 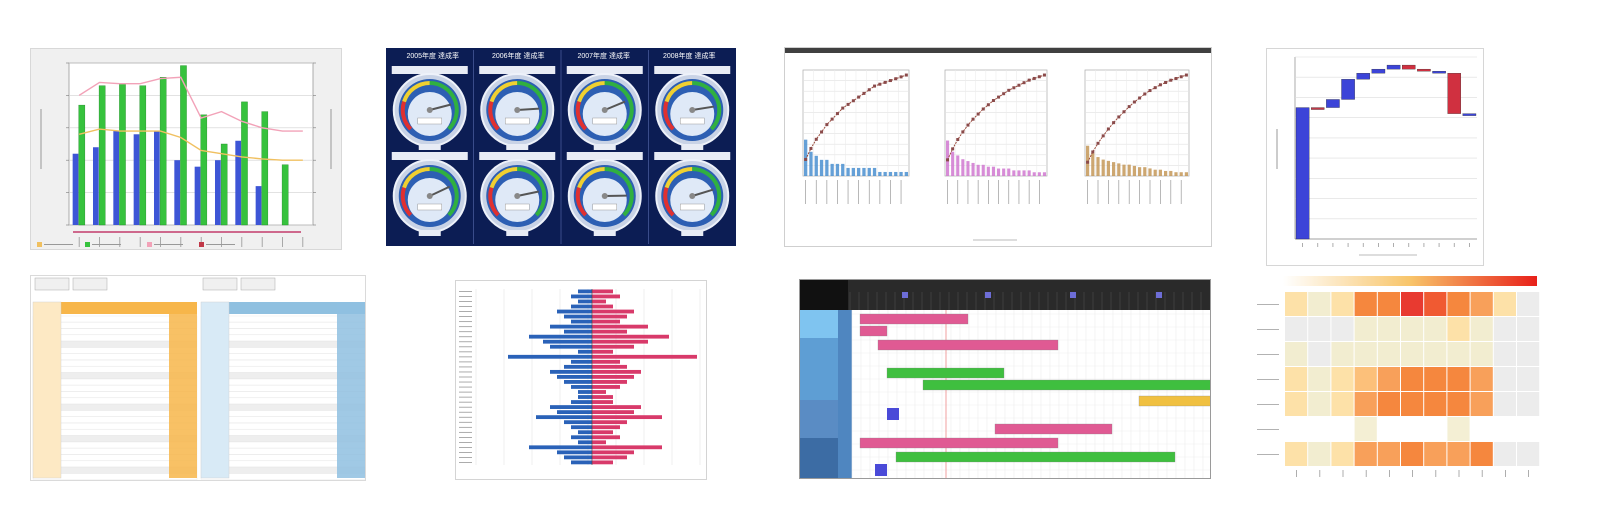 What do you see at coordinates (692, 196) in the screenshot?
I see `gauge-hub` at bounding box center [692, 196].